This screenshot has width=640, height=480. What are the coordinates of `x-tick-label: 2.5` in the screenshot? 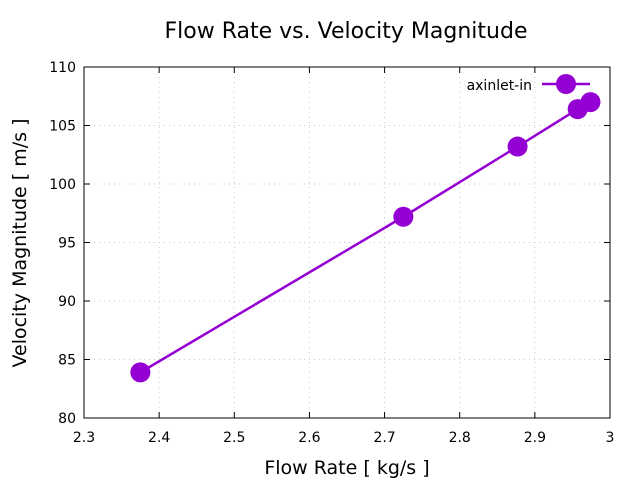 It's located at (234, 438).